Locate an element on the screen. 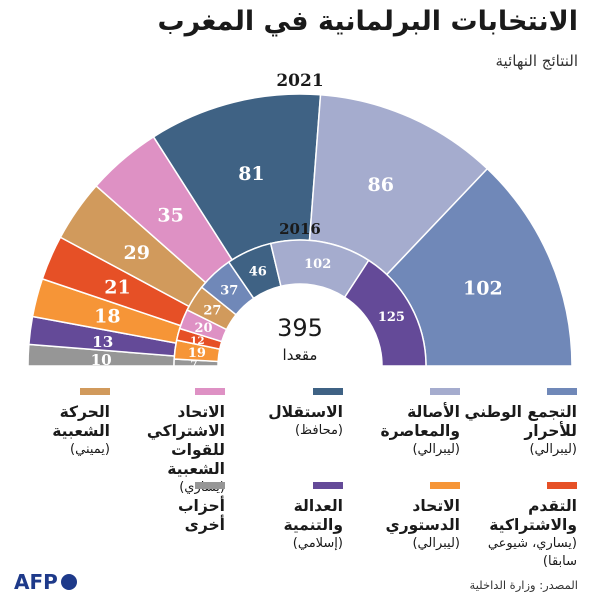 Image resolution: width=600 pixels, height=600 pixels. legend-note: (إسلامي) is located at coordinates (317, 543).